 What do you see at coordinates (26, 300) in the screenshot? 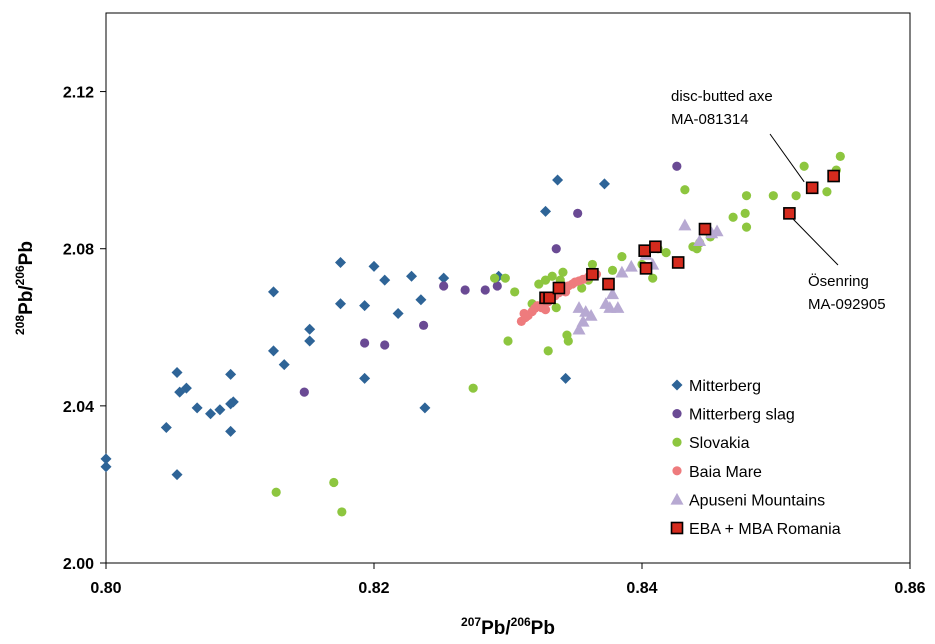
I see `y-axis-title-main1: Pb/` at bounding box center [26, 300].